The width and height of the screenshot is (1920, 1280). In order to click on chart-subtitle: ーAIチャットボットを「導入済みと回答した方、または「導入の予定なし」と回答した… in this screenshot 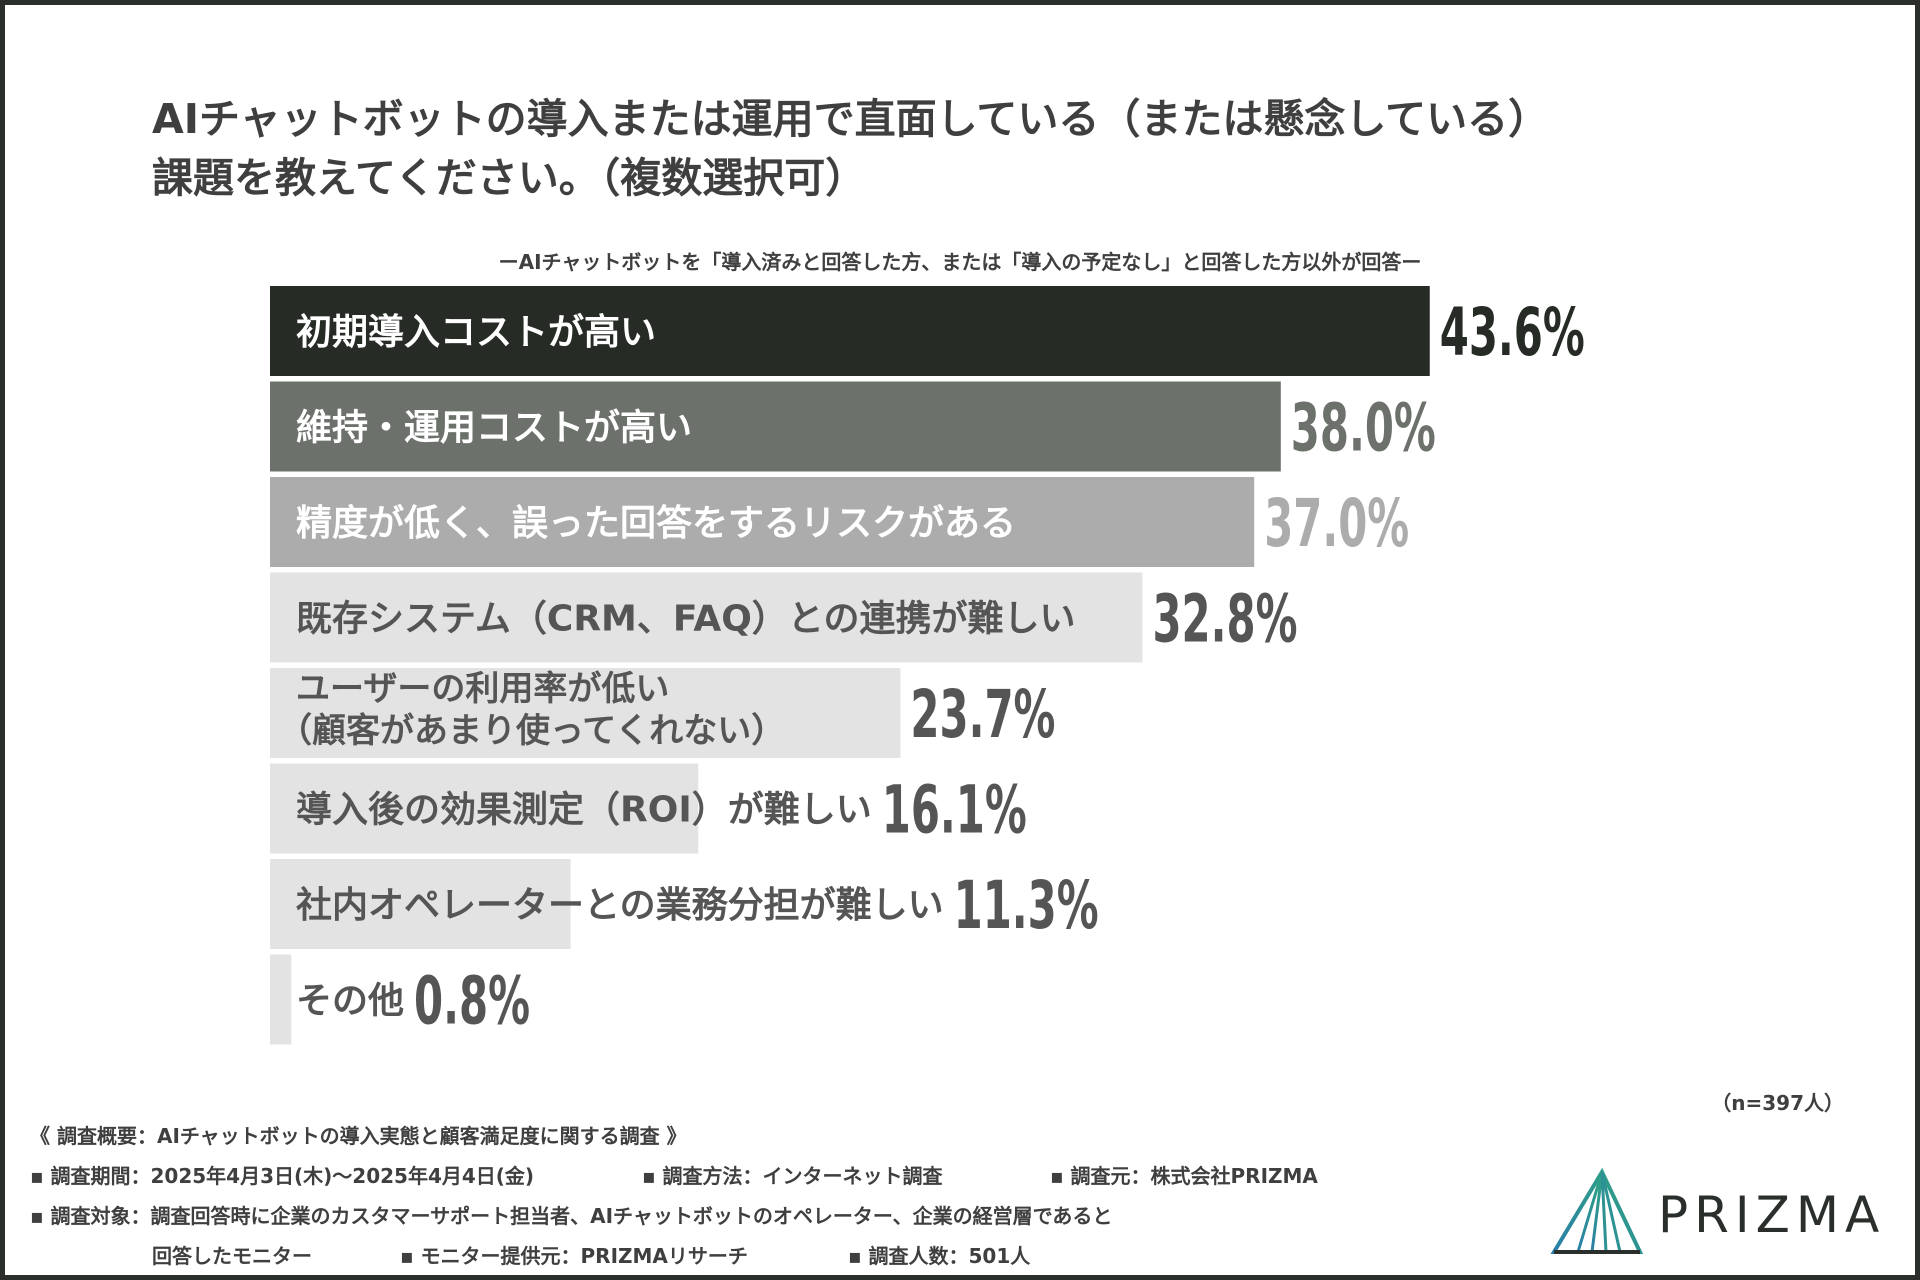, I will do `click(960, 262)`.